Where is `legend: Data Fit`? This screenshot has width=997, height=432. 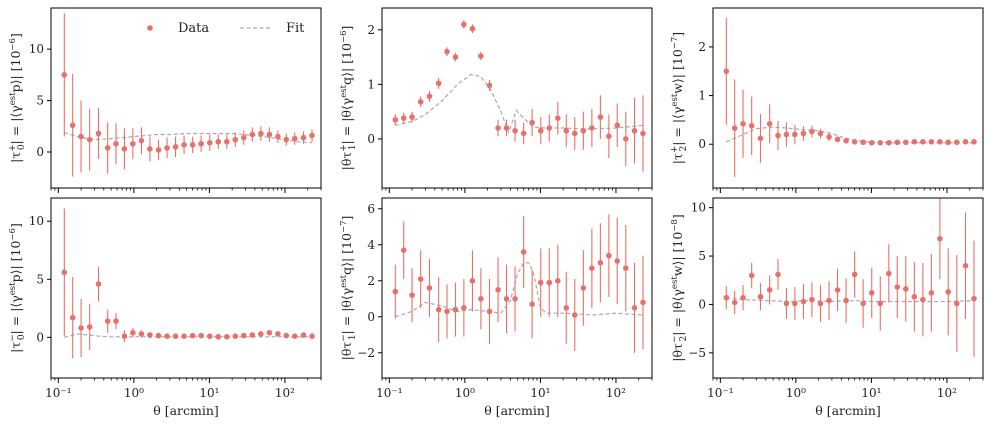 legend: Data Fit is located at coordinates (226, 28).